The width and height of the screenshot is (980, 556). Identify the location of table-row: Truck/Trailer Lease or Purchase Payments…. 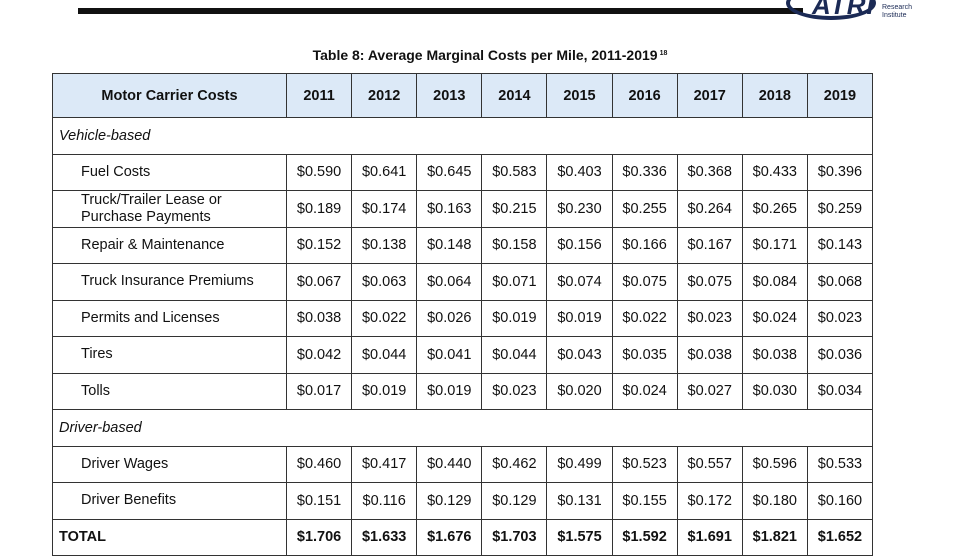
(463, 209).